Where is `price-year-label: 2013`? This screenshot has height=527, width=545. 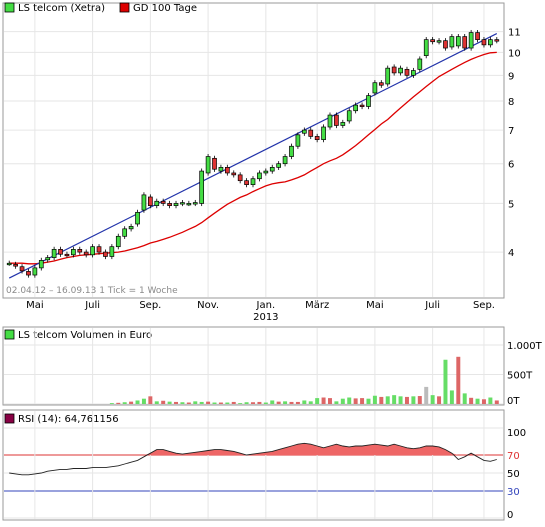 price-year-label: 2013 is located at coordinates (265, 317).